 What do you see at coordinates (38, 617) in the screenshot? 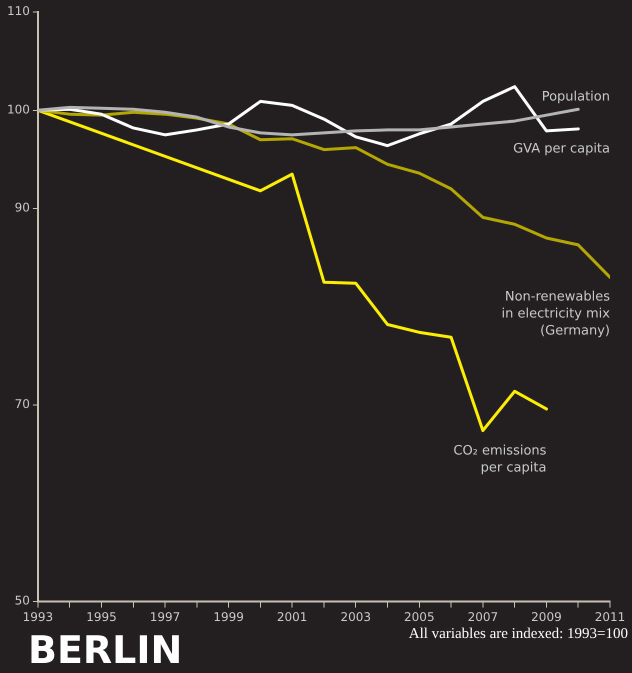
I see `x-tick-label: 1993` at bounding box center [38, 617].